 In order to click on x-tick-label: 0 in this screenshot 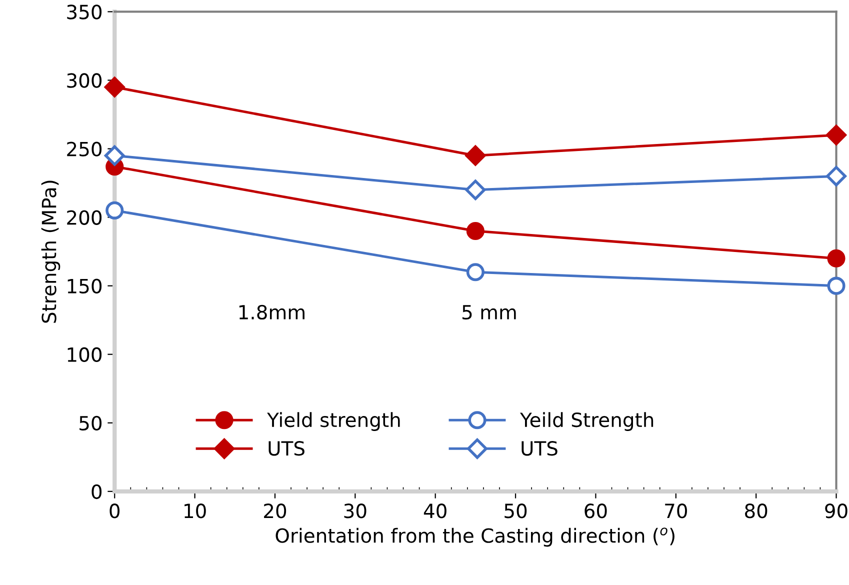, I will do `click(115, 511)`.